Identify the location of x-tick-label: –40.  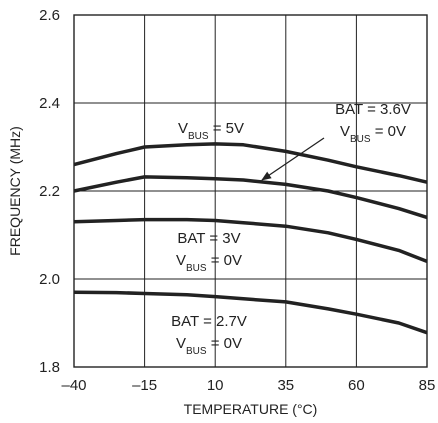
(73, 385).